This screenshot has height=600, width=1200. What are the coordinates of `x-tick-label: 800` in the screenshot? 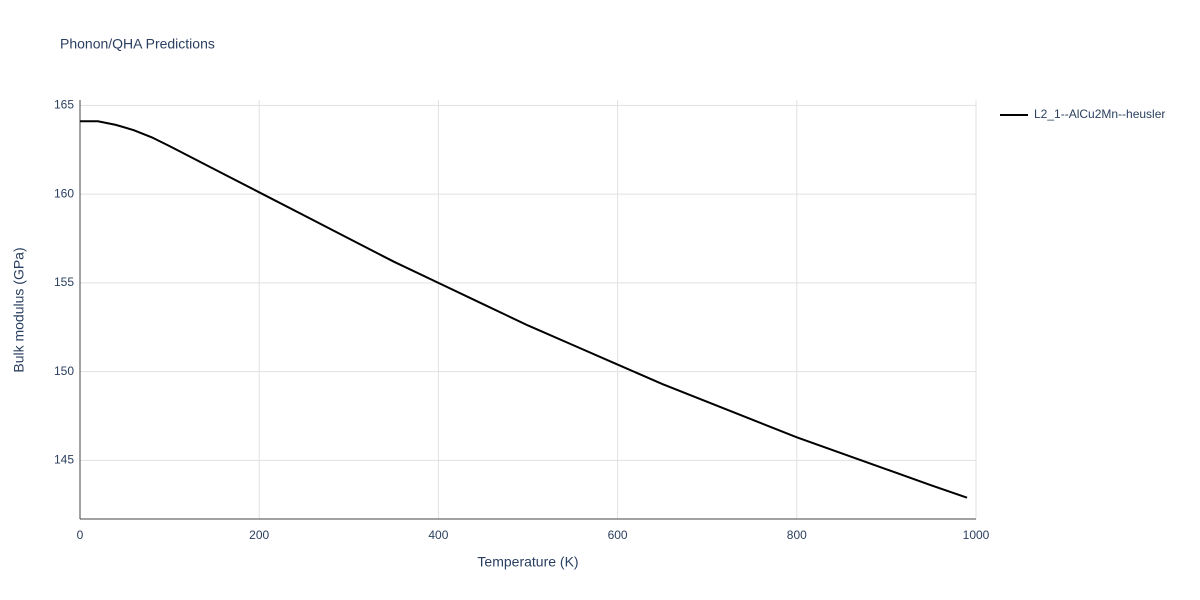 It's located at (797, 535).